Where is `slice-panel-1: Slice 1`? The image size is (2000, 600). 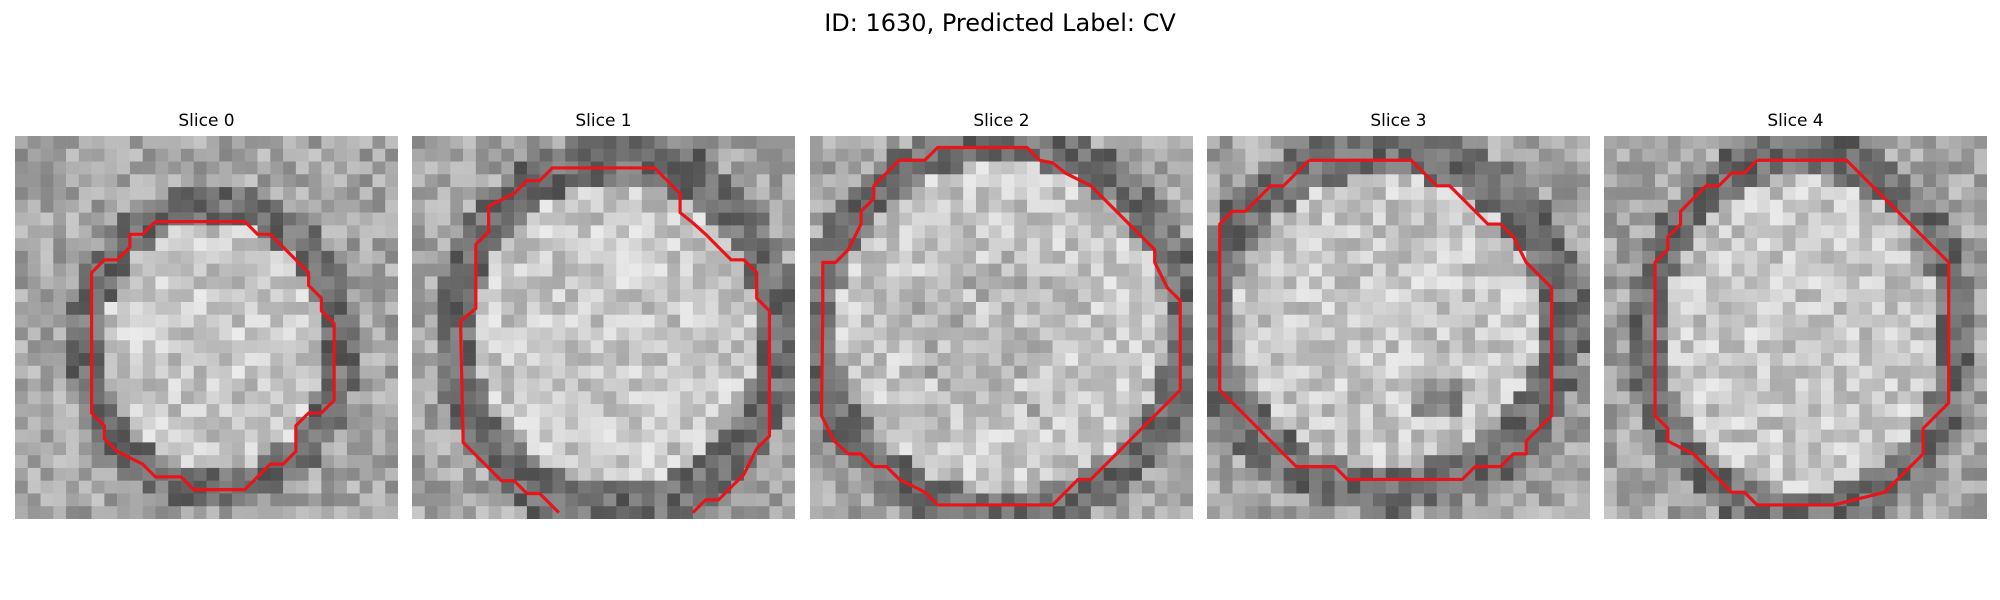 slice-panel-1: Slice 1 is located at coordinates (603, 313).